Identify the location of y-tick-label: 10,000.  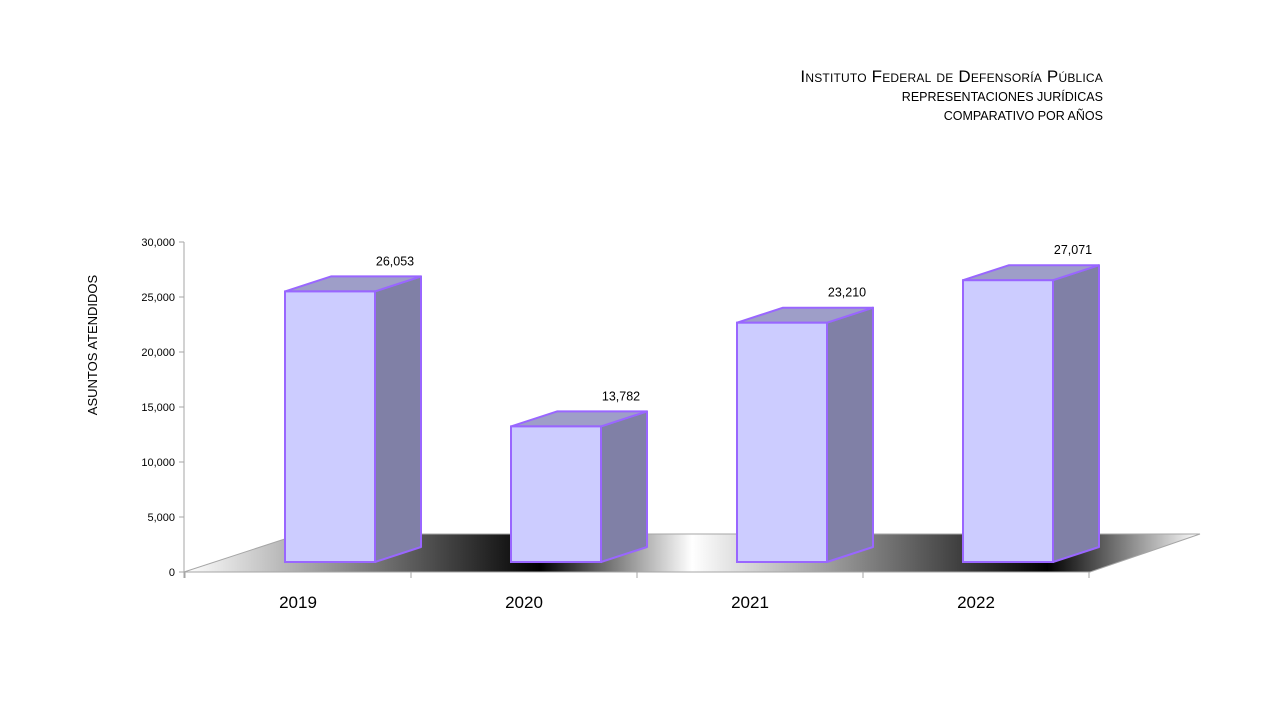
(158, 463).